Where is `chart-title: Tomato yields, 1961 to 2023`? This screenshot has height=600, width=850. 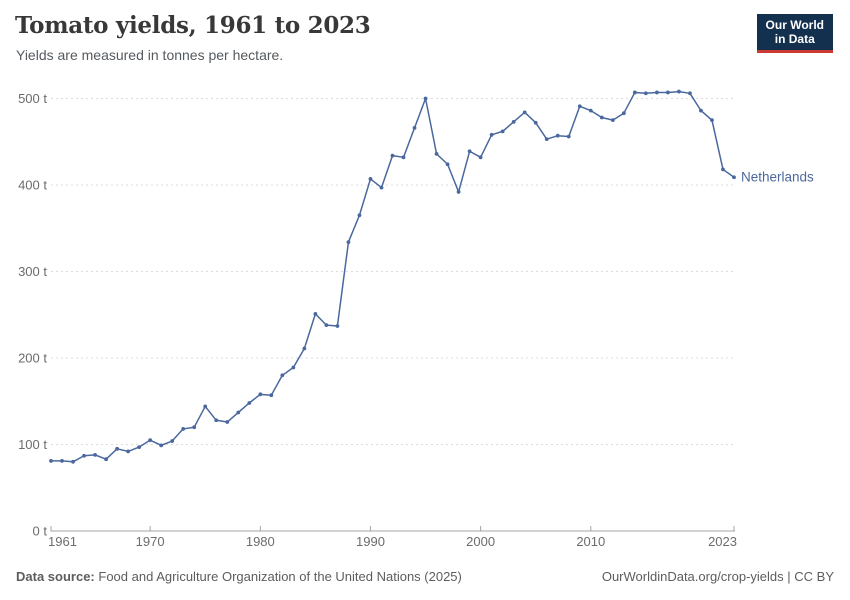
chart-title: Tomato yields, 1961 to 2023 is located at coordinates (193, 25).